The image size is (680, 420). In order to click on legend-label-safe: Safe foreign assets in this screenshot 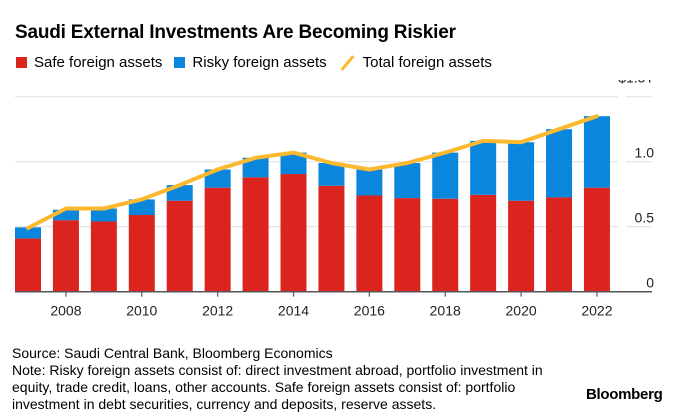, I will do `click(98, 62)`.